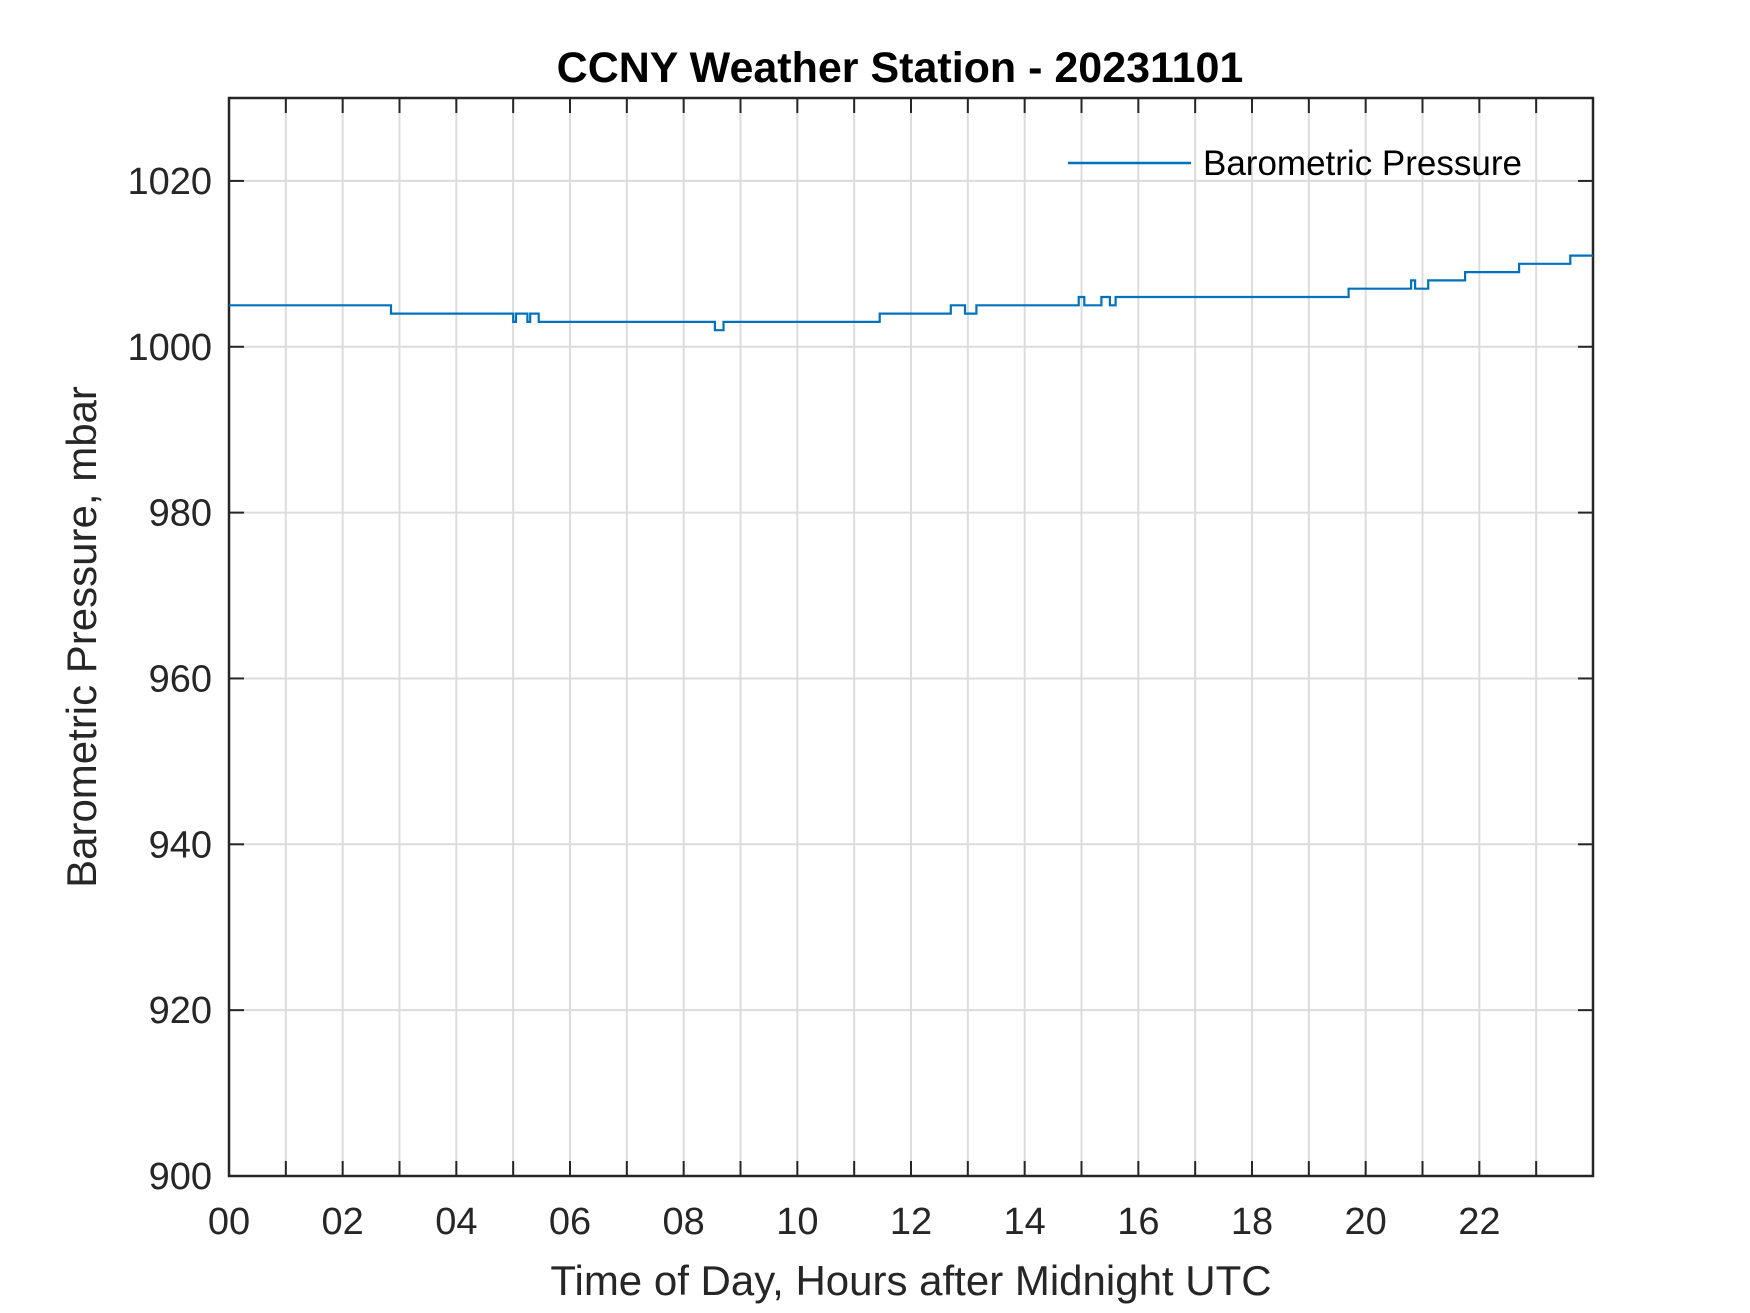  What do you see at coordinates (1366, 1222) in the screenshot?
I see `x-tick-label: 20` at bounding box center [1366, 1222].